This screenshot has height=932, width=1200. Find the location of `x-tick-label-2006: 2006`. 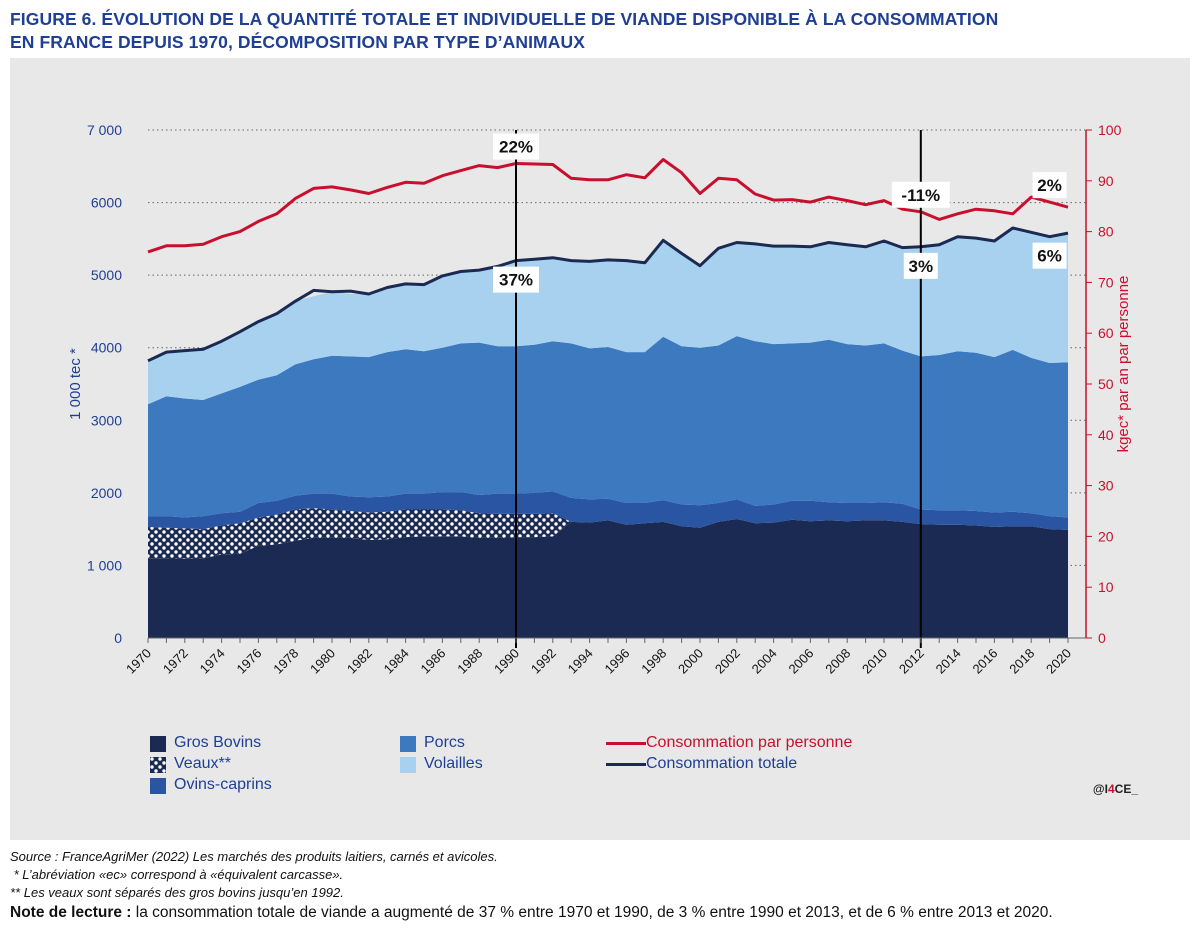

x-tick-label-2006: 2006 is located at coordinates (800, 661).